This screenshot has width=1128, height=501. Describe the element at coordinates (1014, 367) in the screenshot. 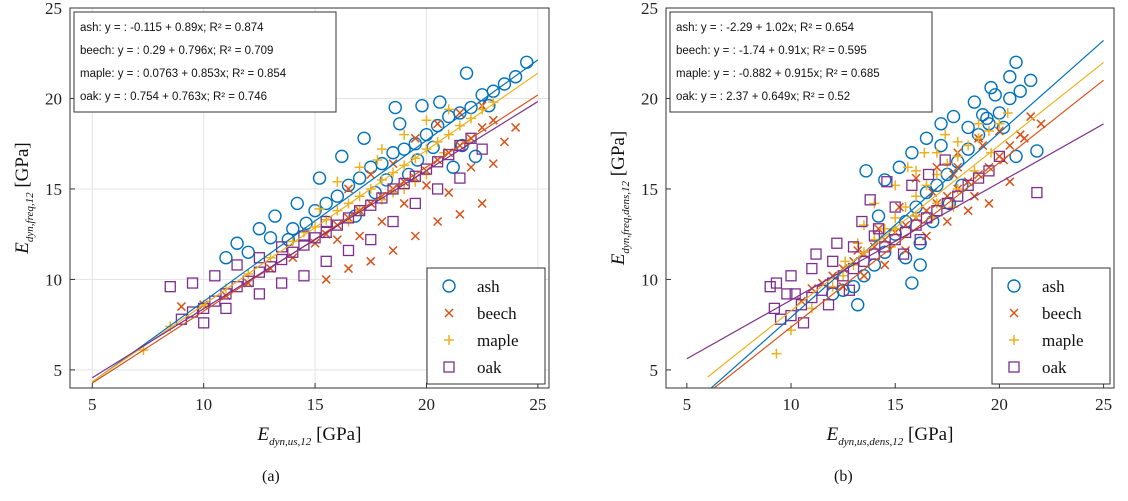

I see `legend-marker-oak` at that location.